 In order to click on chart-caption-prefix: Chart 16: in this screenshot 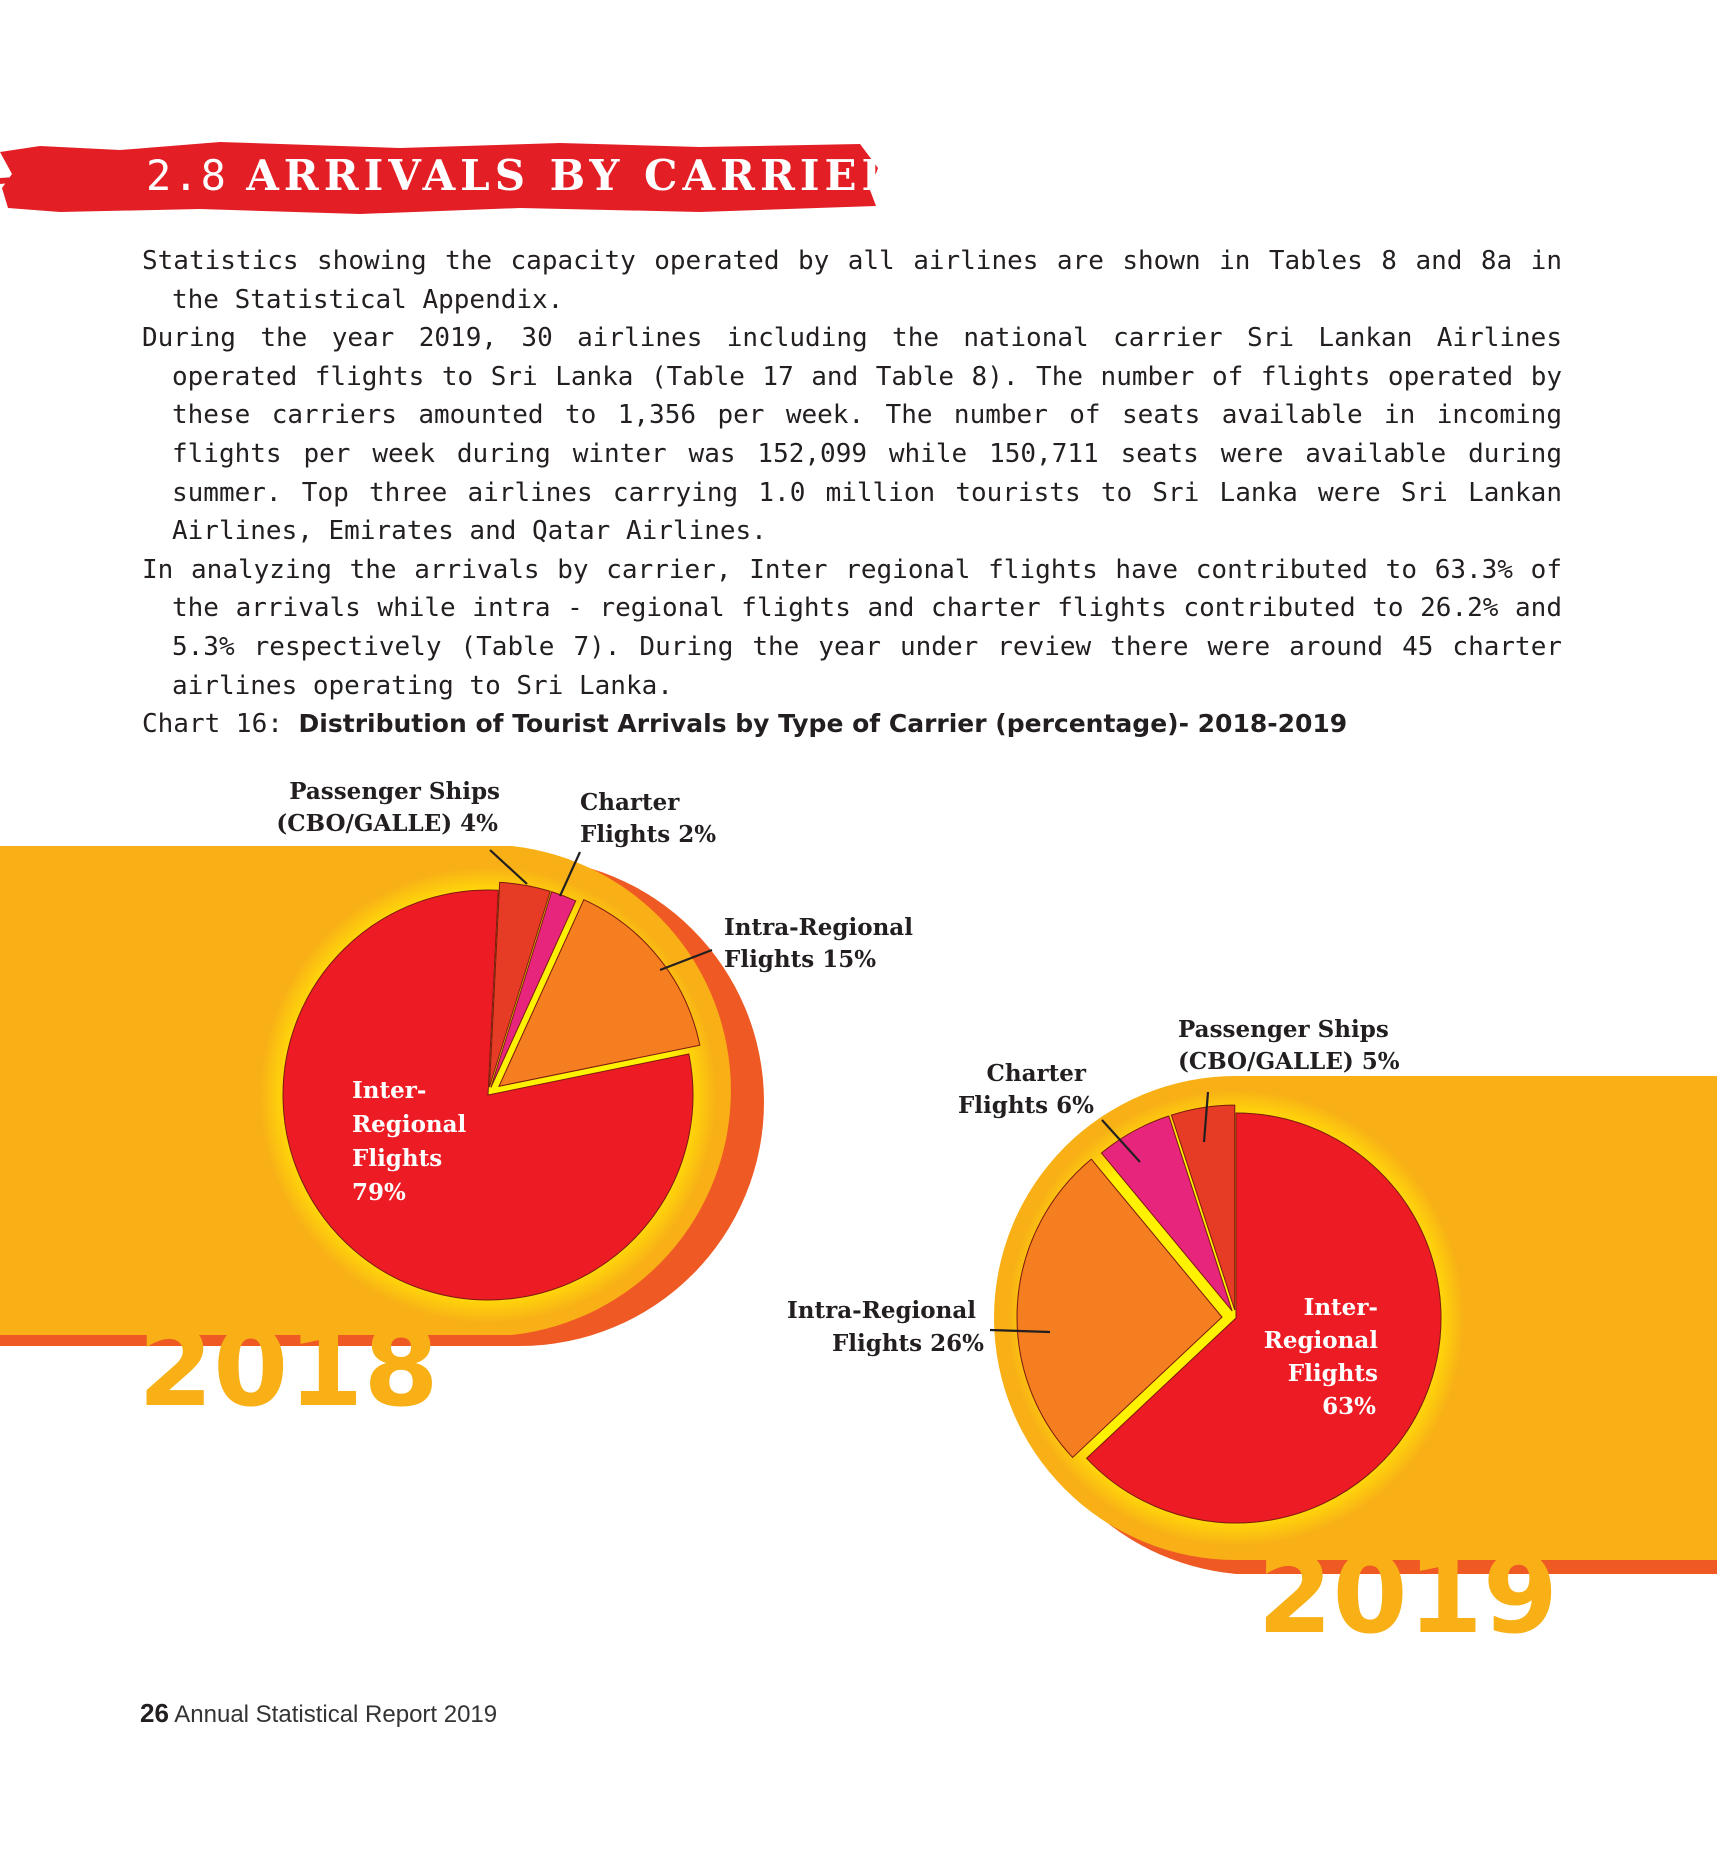, I will do `click(220, 724)`.